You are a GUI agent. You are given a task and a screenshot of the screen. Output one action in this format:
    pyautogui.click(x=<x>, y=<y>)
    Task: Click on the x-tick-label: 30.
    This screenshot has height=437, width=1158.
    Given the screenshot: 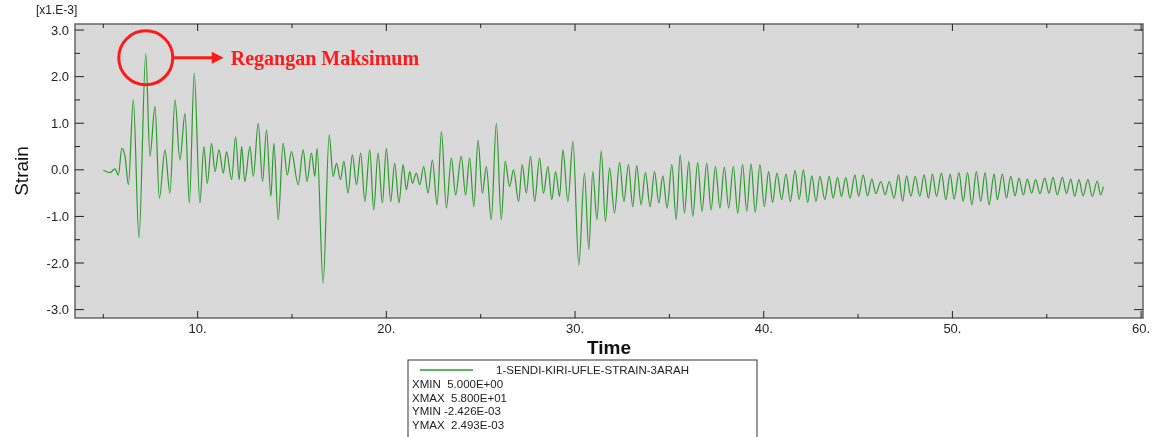 What is the action you would take?
    pyautogui.click(x=575, y=328)
    